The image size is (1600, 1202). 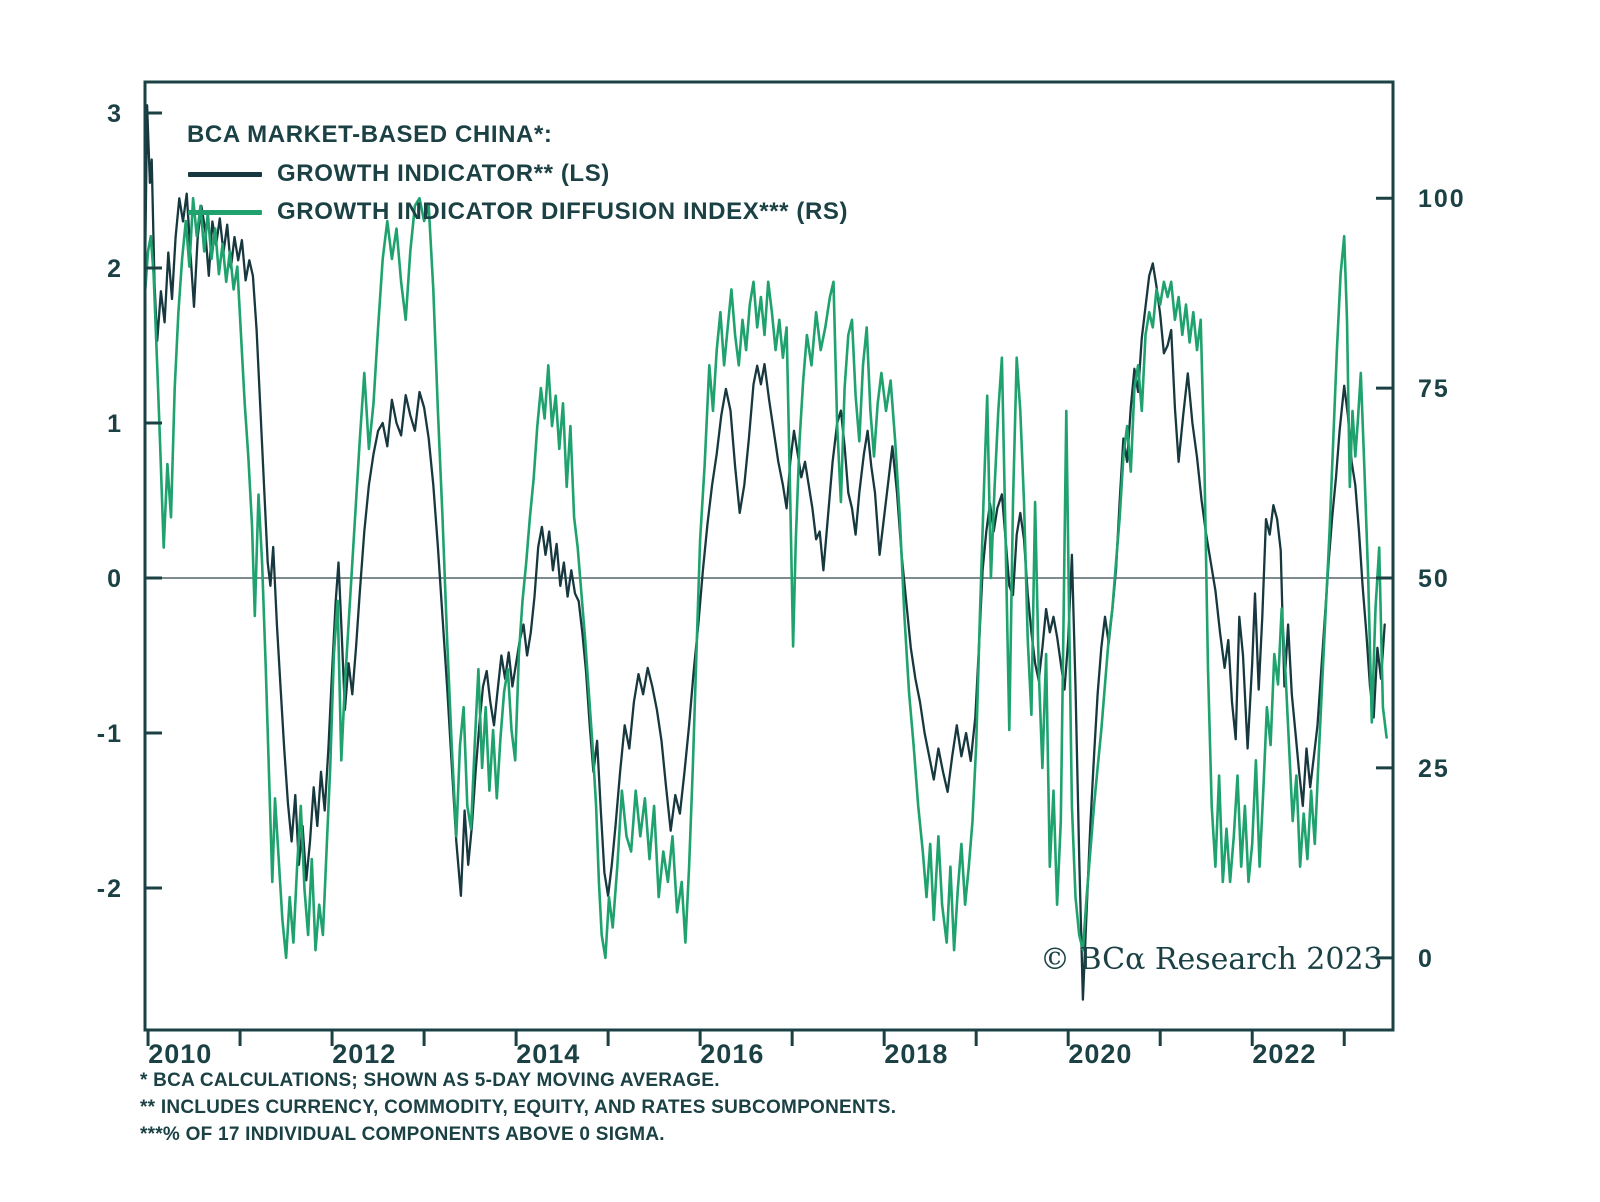 What do you see at coordinates (364, 1054) in the screenshot?
I see `x-axis-label: 2012` at bounding box center [364, 1054].